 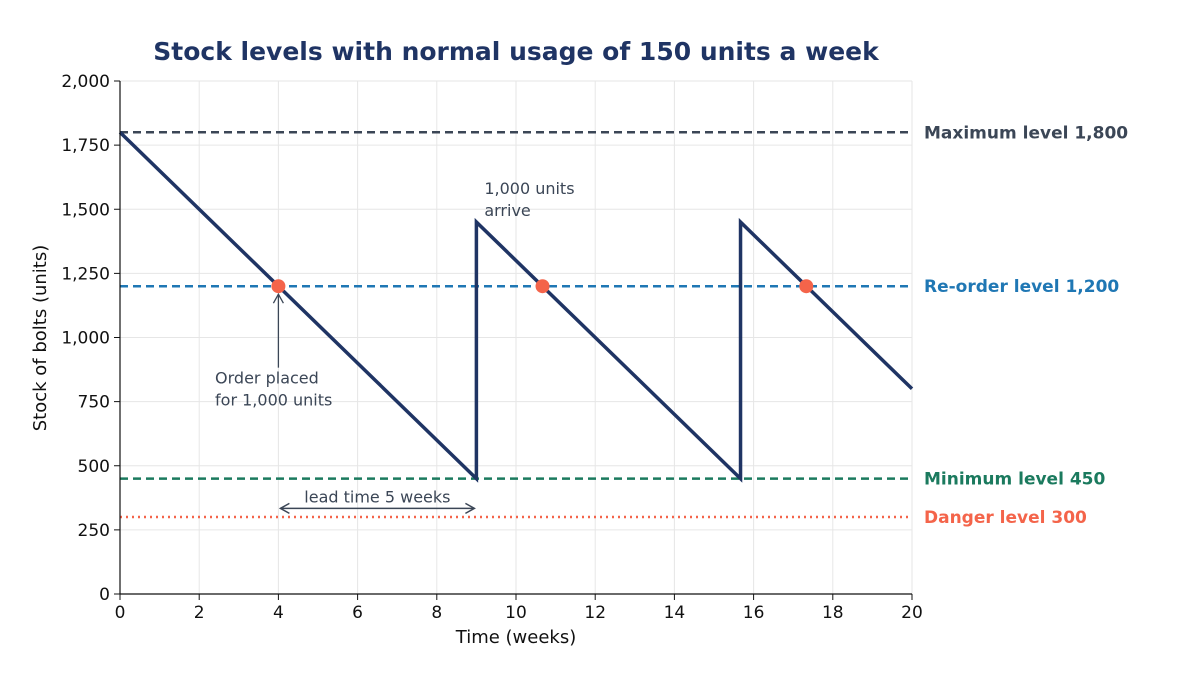 I want to click on x-tick-label: 10, so click(x=516, y=613).